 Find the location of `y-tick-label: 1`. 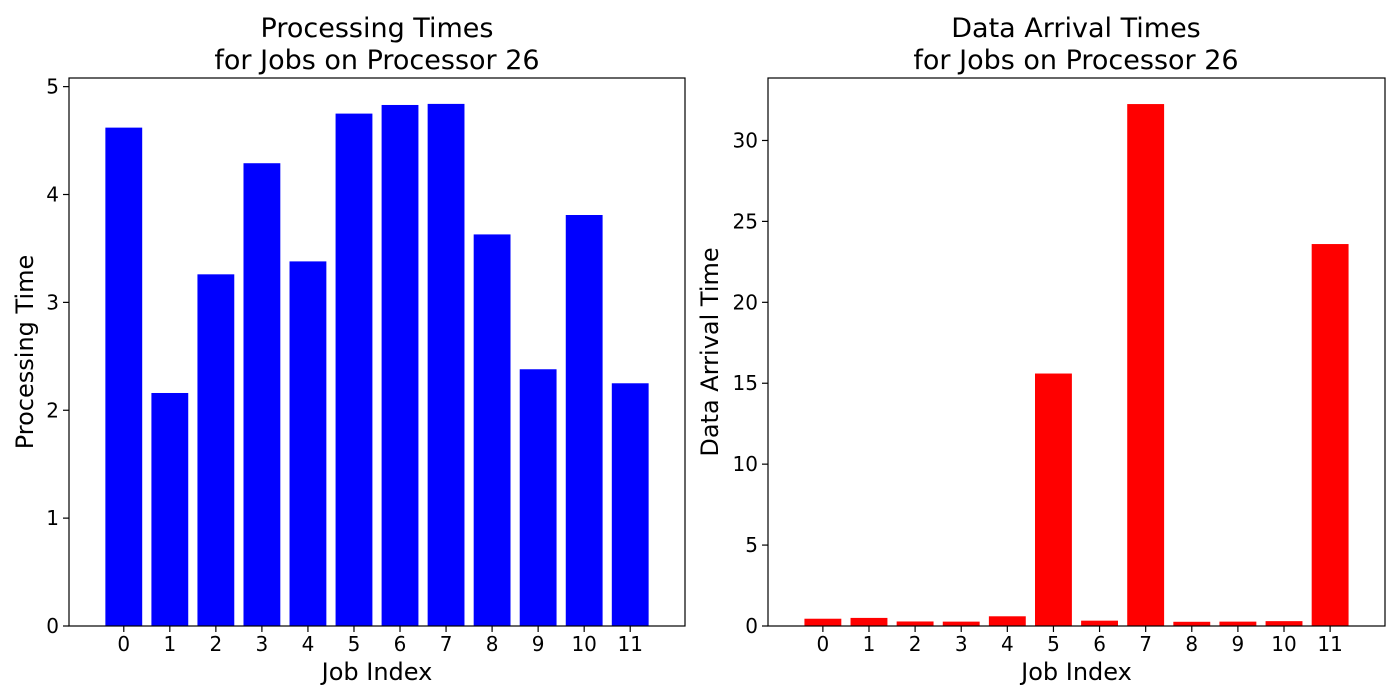

y-tick-label: 1 is located at coordinates (52, 518).